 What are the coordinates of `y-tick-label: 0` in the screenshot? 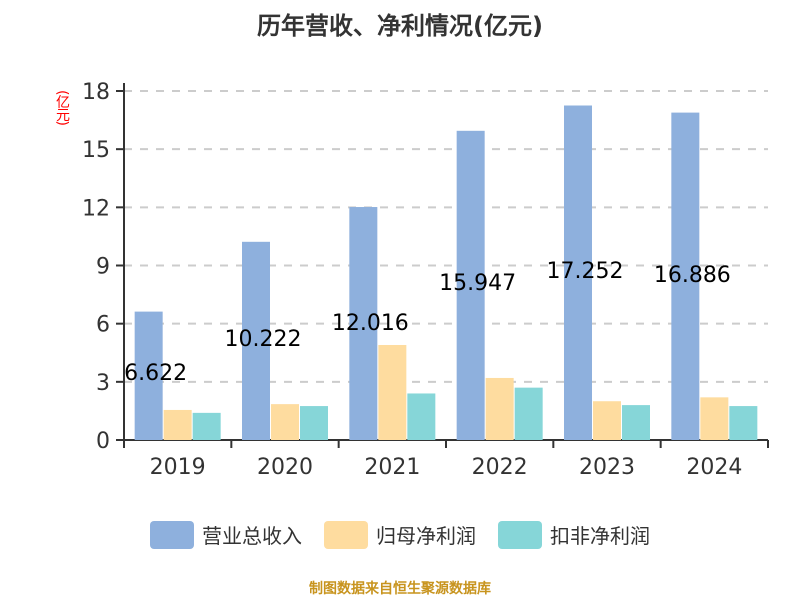 It's located at (103, 441).